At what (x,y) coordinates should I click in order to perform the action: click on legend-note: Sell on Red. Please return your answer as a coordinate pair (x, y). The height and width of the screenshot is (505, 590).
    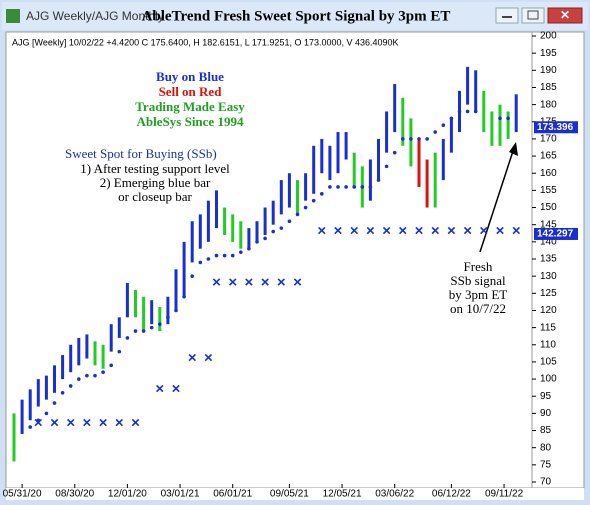
    Looking at the image, I should click on (191, 91).